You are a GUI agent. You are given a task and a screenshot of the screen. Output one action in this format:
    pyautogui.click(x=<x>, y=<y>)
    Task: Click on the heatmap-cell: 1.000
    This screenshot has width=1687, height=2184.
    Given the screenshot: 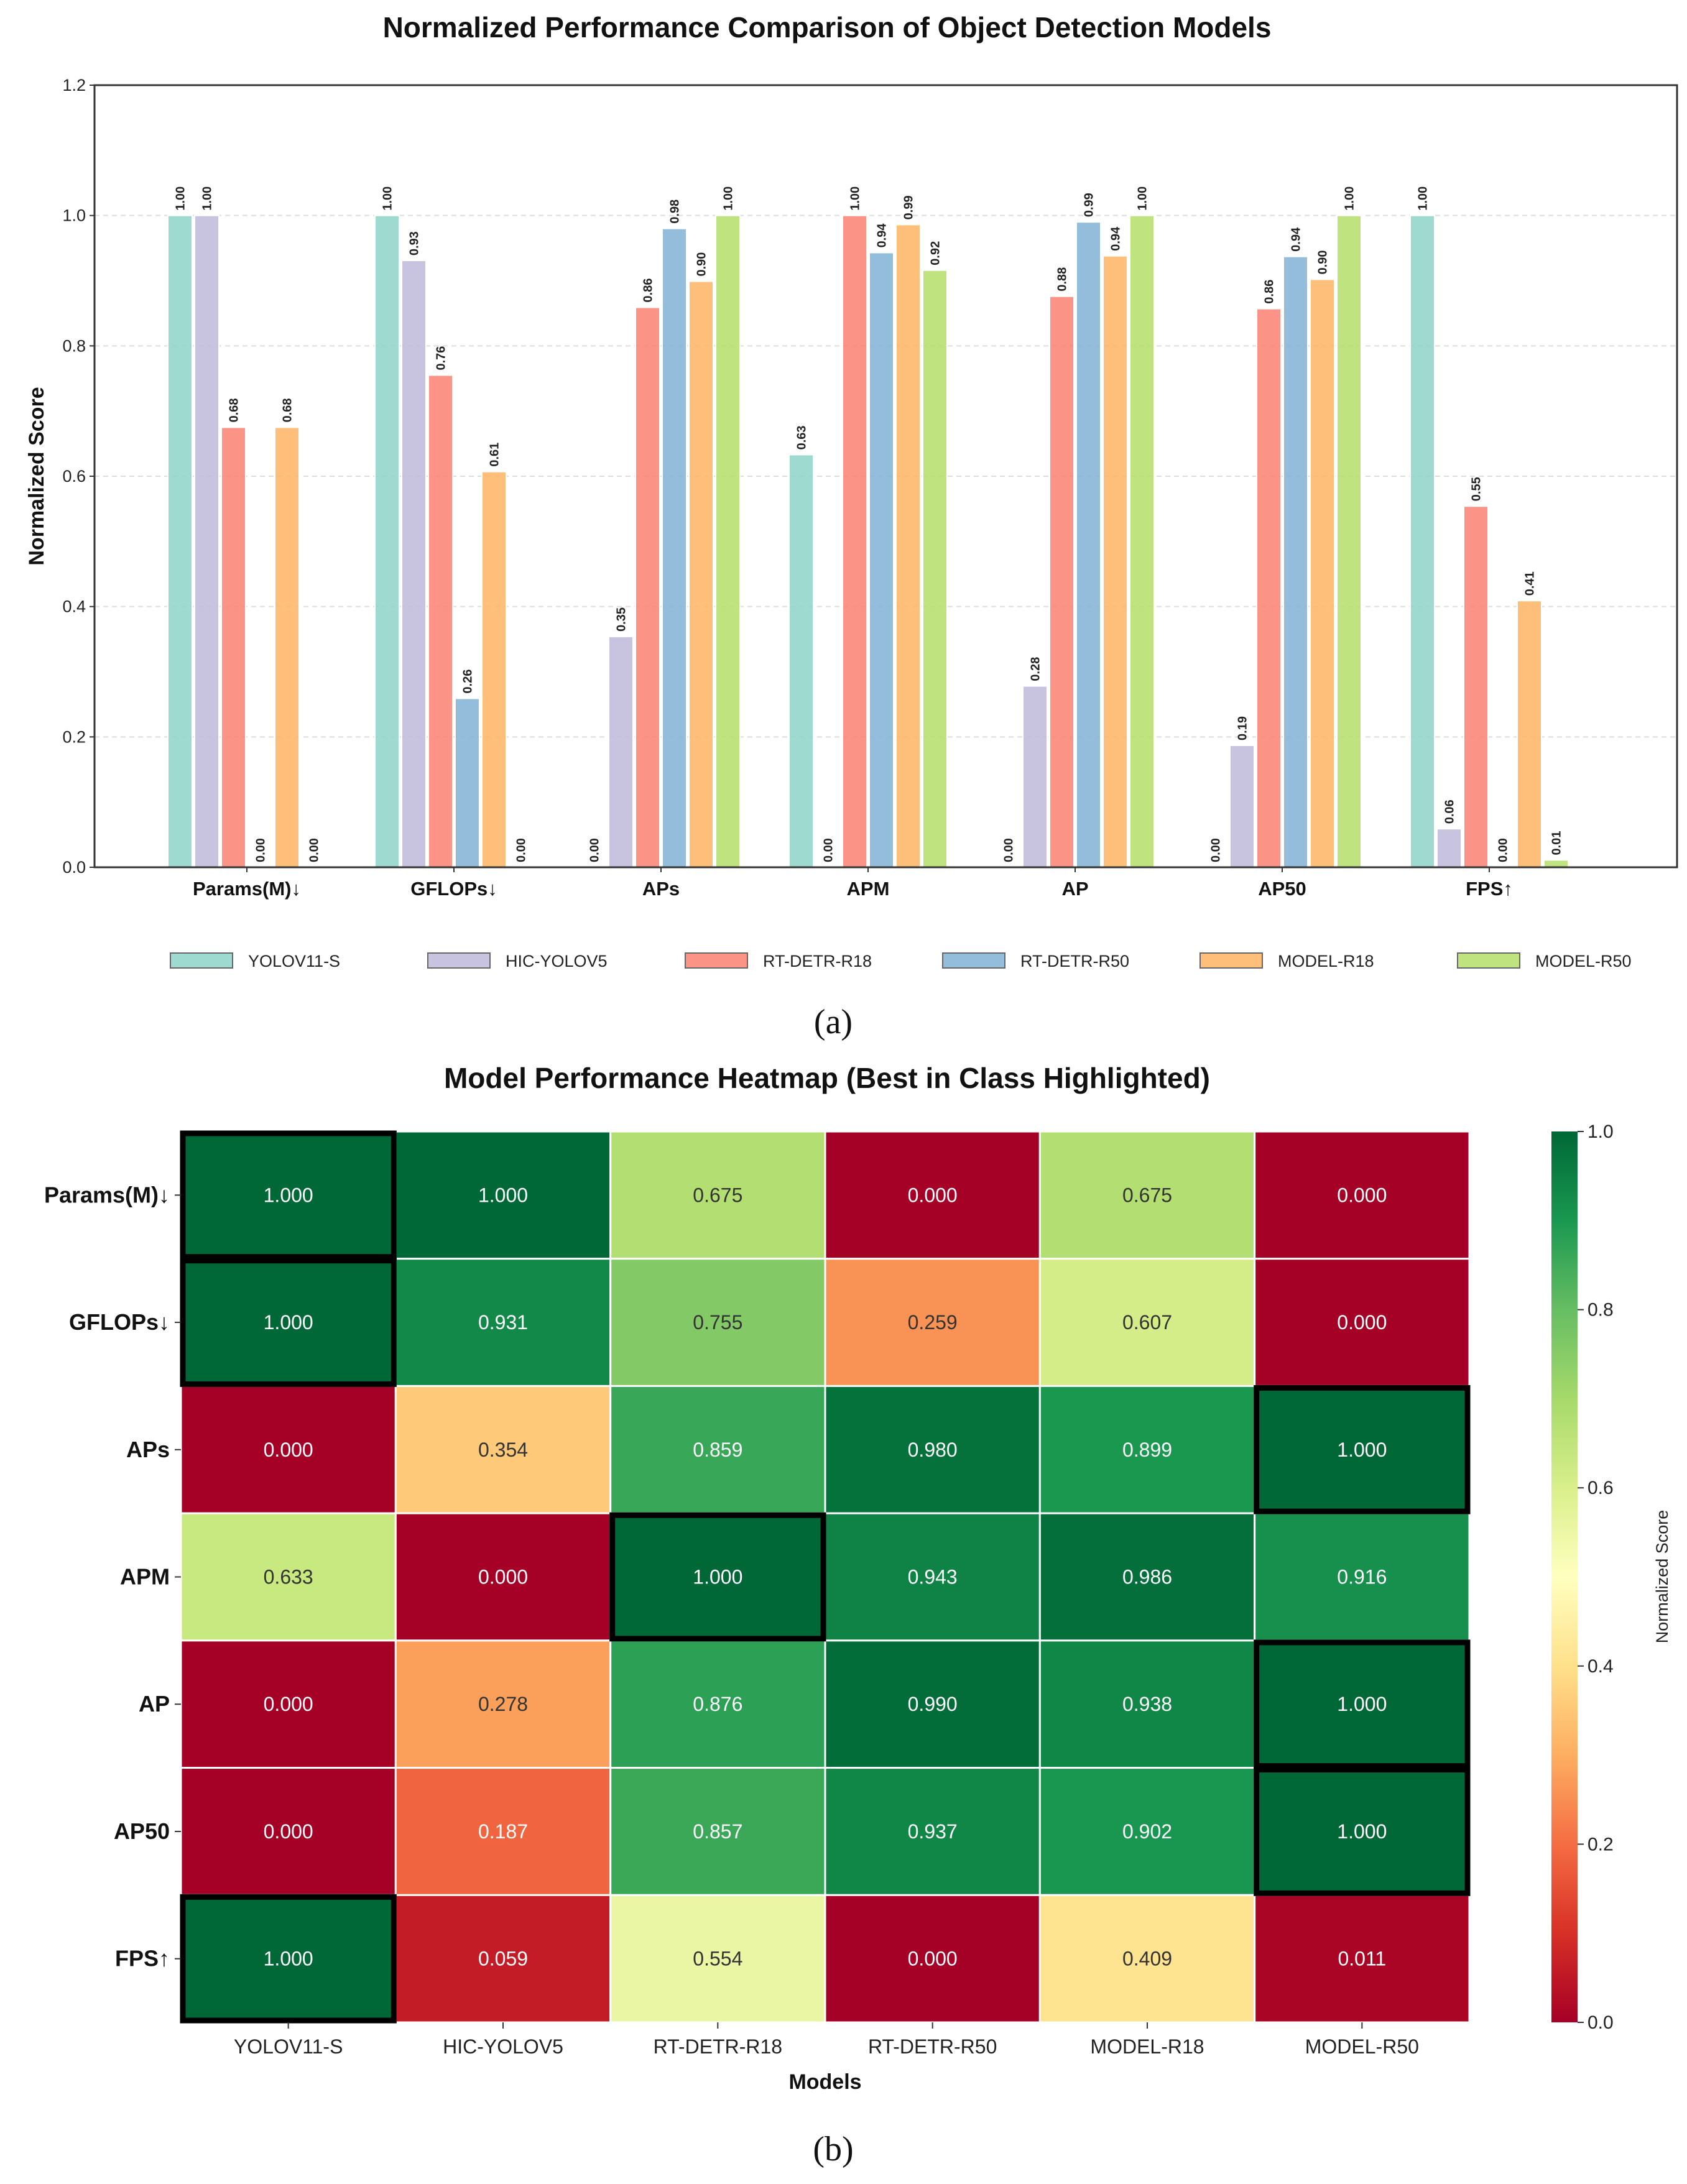 What is the action you would take?
    pyautogui.click(x=503, y=1195)
    